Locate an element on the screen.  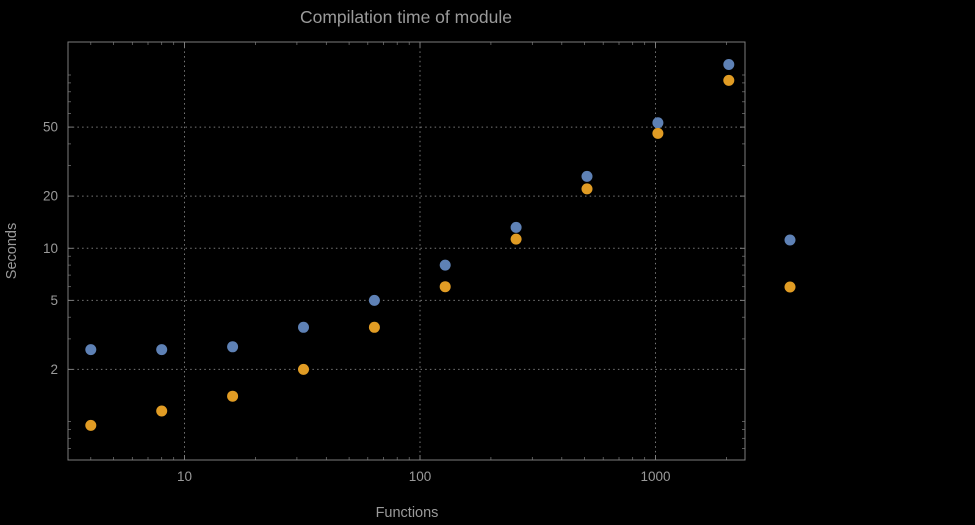
x-tick-label: 100 is located at coordinates (420, 476).